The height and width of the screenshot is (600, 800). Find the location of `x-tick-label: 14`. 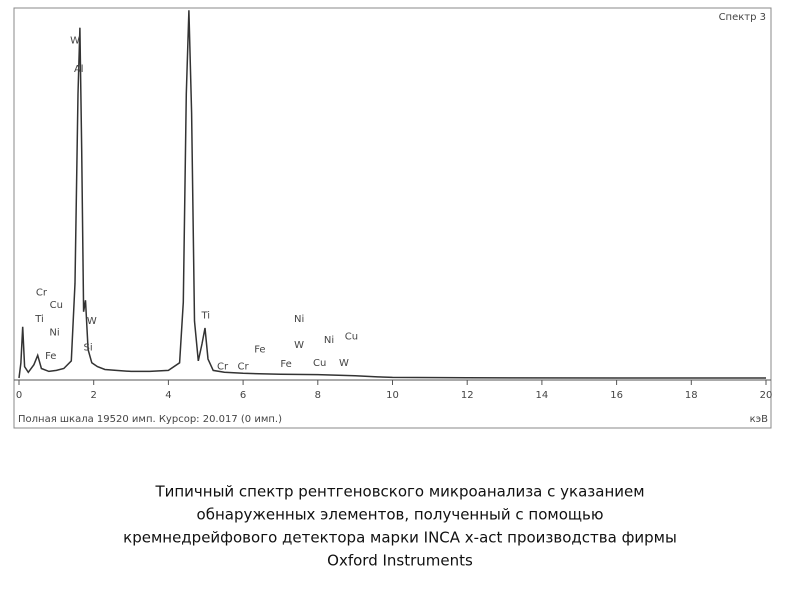

x-tick-label: 14 is located at coordinates (542, 395).